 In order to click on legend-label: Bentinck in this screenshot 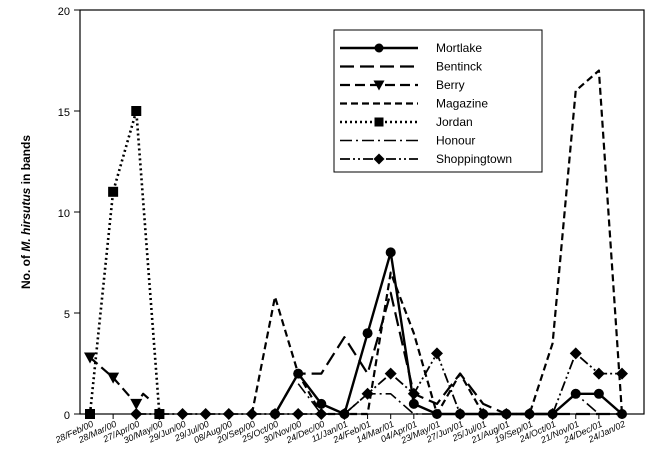, I will do `click(459, 67)`.